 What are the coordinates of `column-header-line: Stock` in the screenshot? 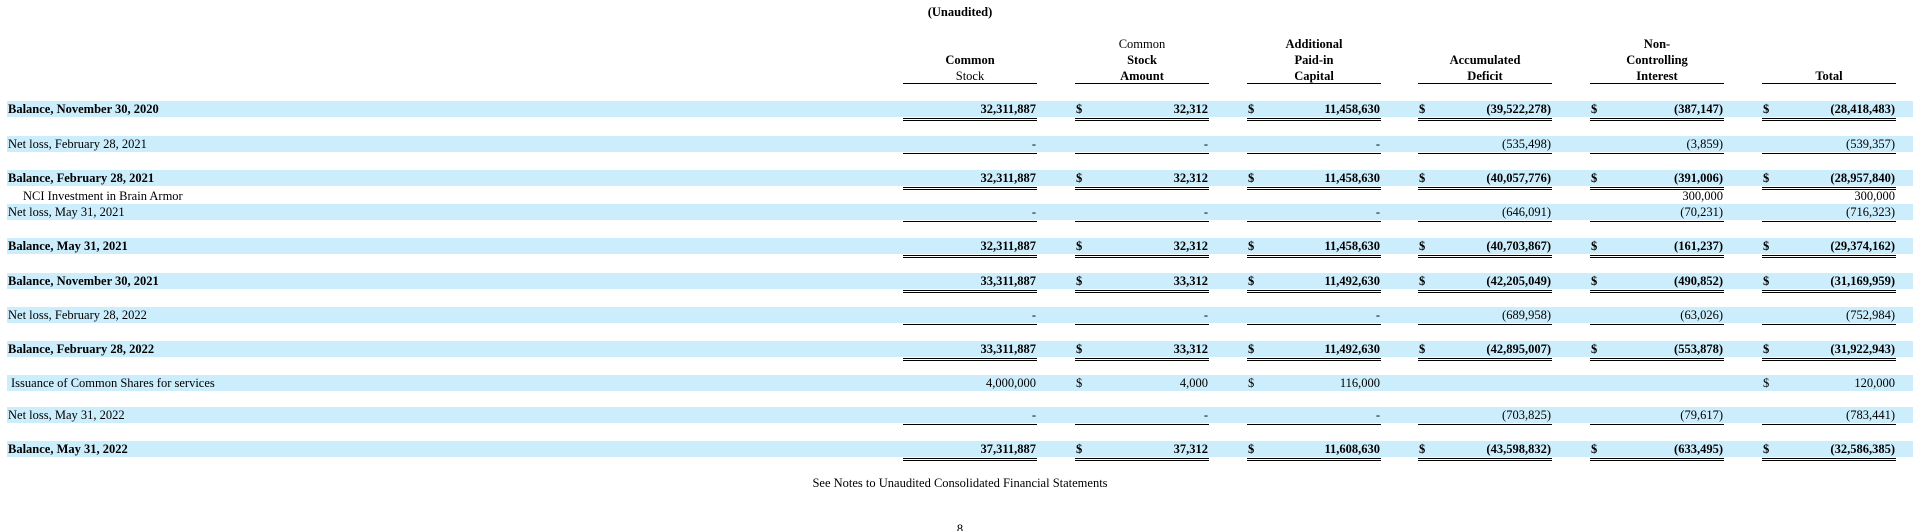 It's located at (970, 76).